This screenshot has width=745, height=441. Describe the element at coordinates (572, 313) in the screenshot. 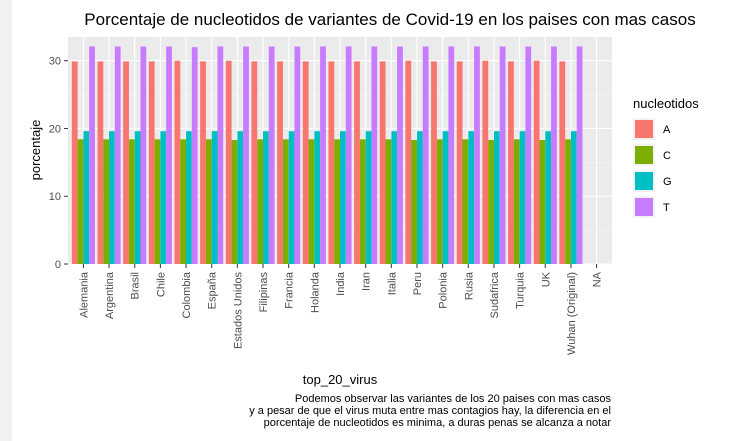

I see `x-tick-label: Wuhan (Original)` at that location.